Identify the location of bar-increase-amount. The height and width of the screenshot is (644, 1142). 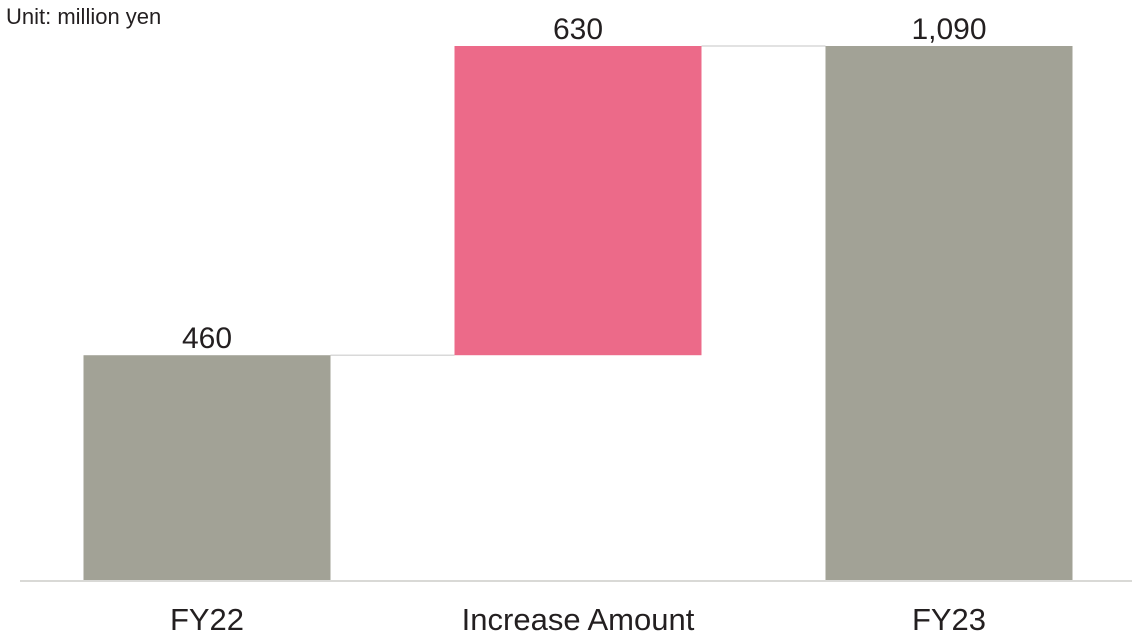
(578, 201).